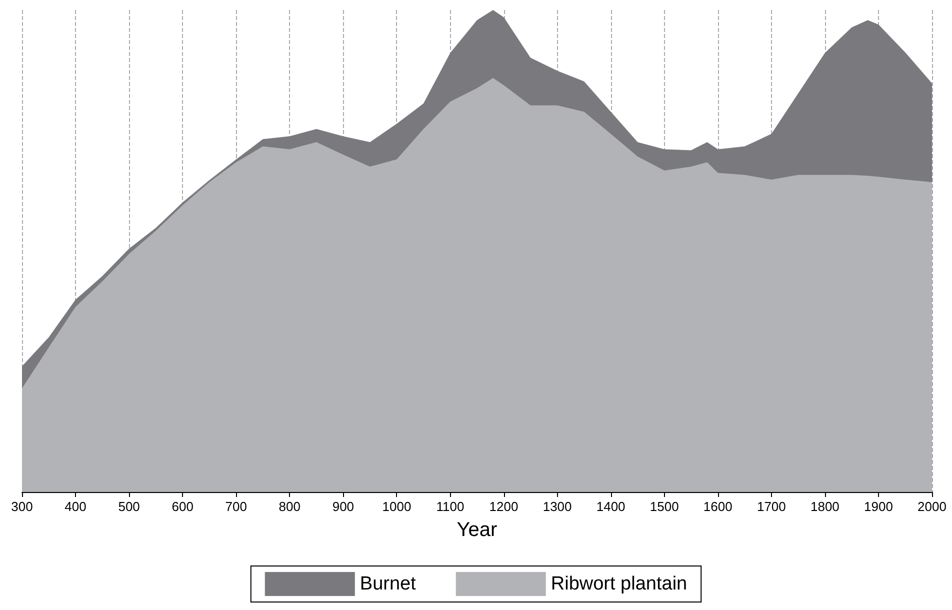 Image resolution: width=952 pixels, height=610 pixels. I want to click on x-tick-label: 500, so click(129, 506).